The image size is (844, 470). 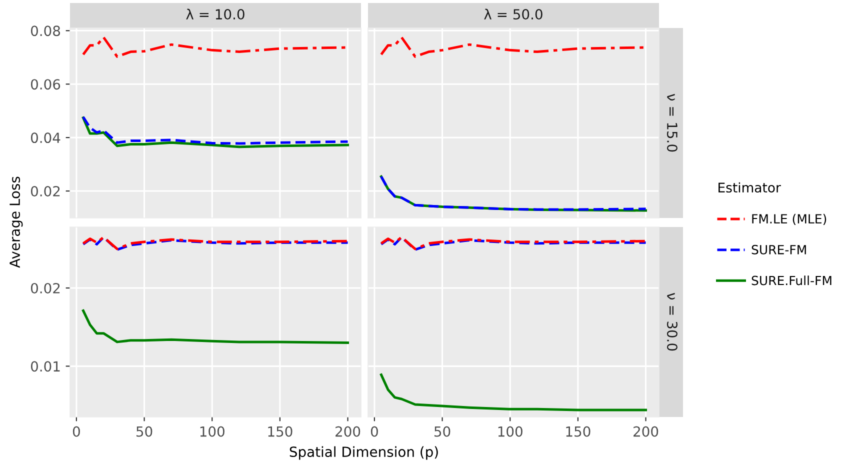 What do you see at coordinates (513, 14) in the screenshot?
I see `chart-title: λ = 50.0` at bounding box center [513, 14].